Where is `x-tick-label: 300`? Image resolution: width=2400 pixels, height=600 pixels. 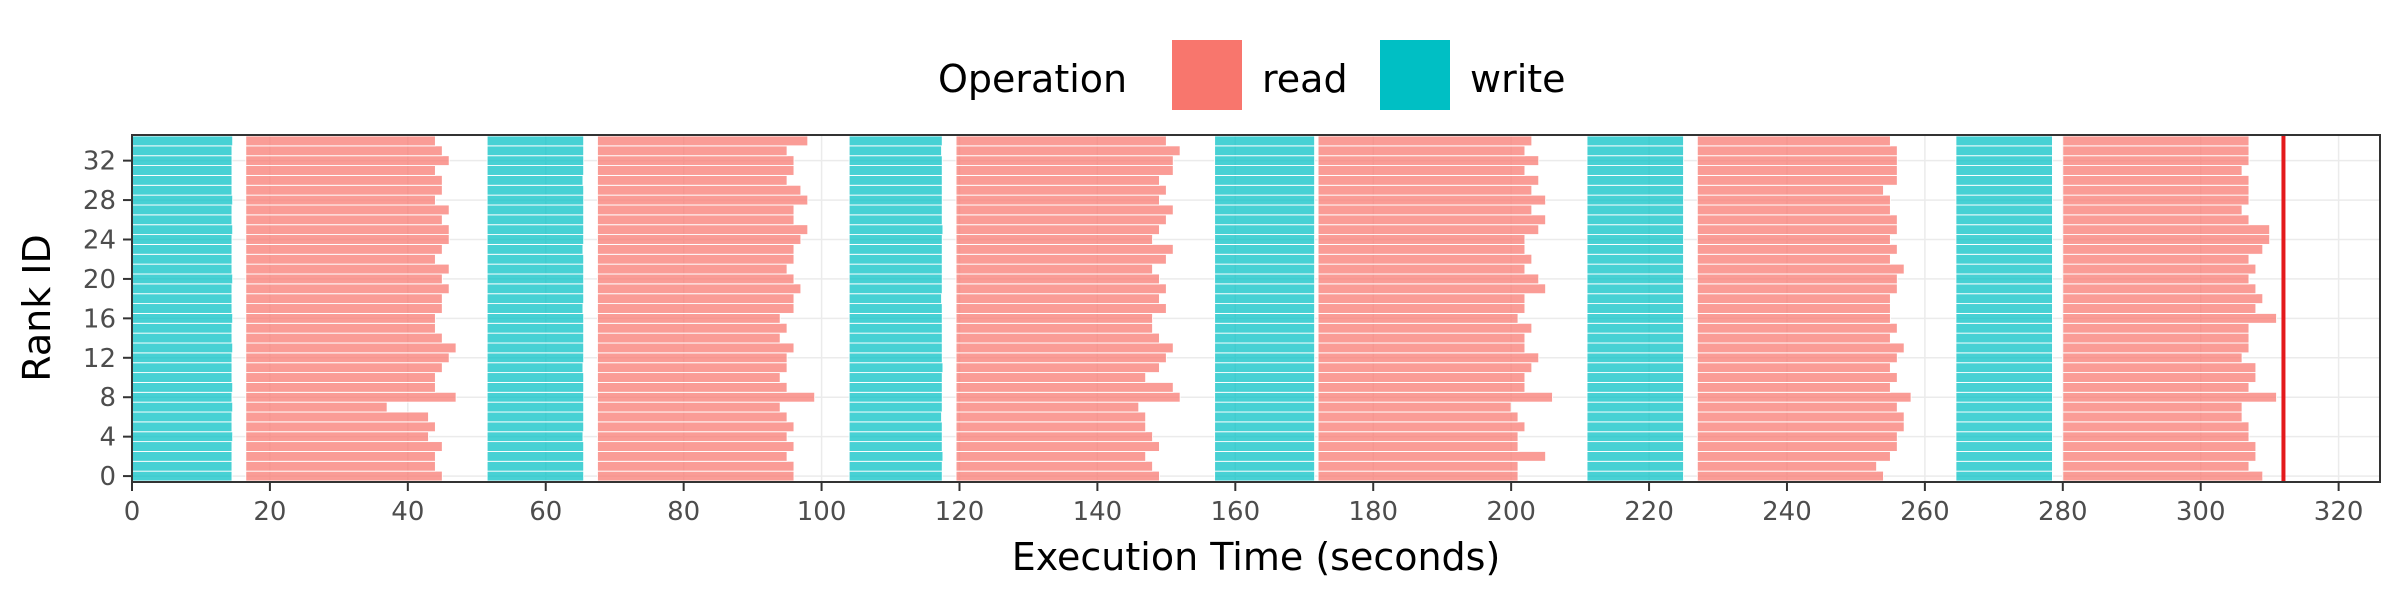 x-tick-label: 300 is located at coordinates (2201, 512).